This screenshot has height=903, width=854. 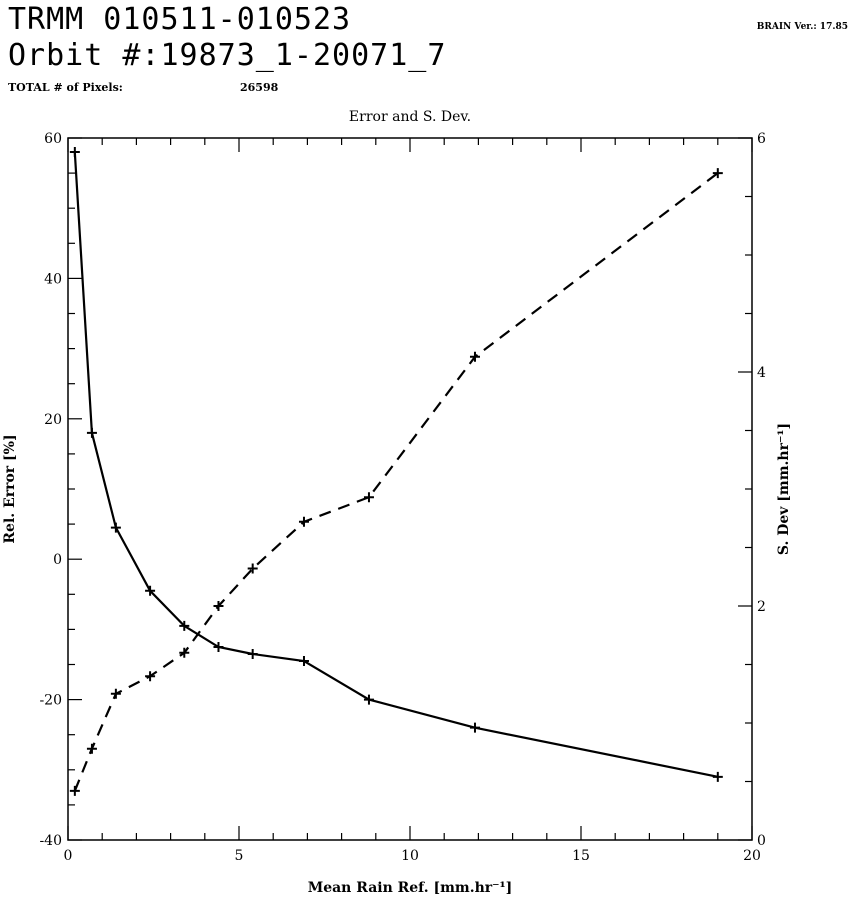 I want to click on y-tick-label: 60, so click(x=53, y=139).